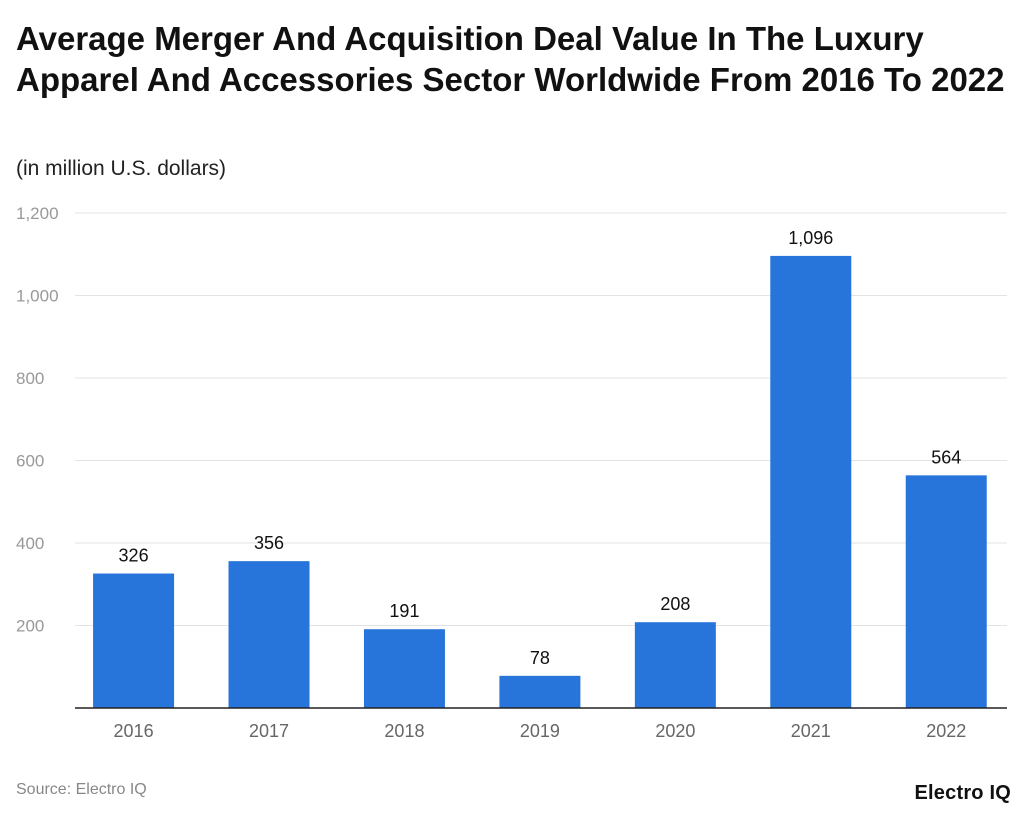 Image resolution: width=1023 pixels, height=818 pixels. What do you see at coordinates (675, 604) in the screenshot?
I see `data-label: 208` at bounding box center [675, 604].